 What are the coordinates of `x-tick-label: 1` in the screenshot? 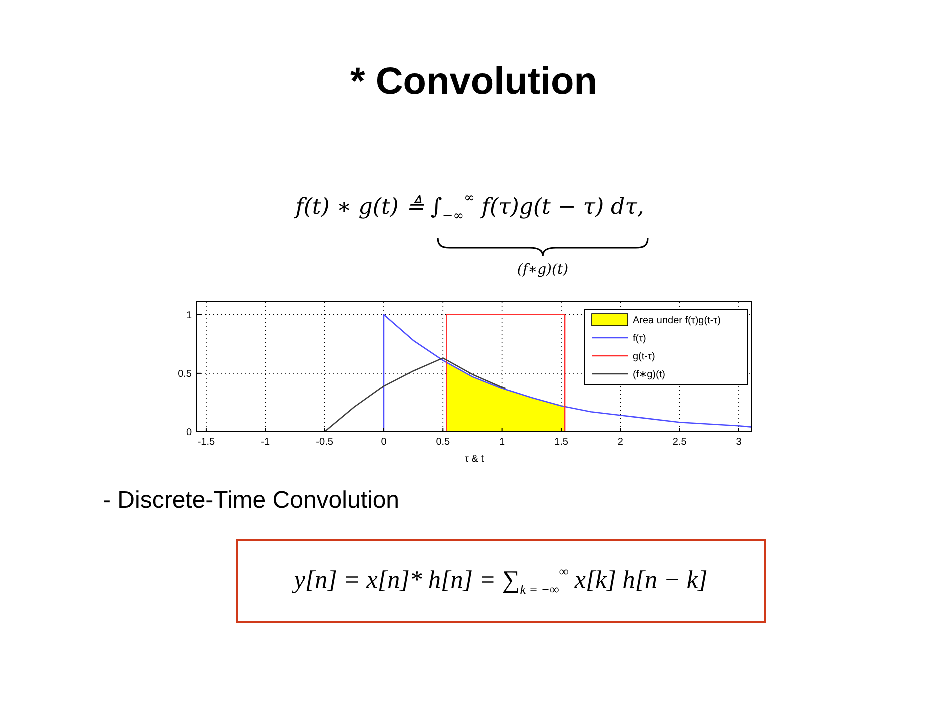 It's located at (503, 442).